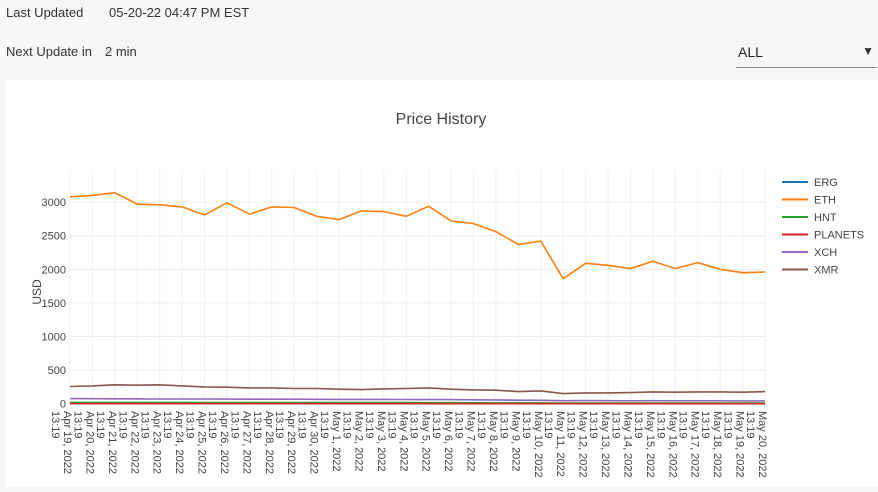  Describe the element at coordinates (825, 218) in the screenshot. I see `legend-label: HNT` at that location.